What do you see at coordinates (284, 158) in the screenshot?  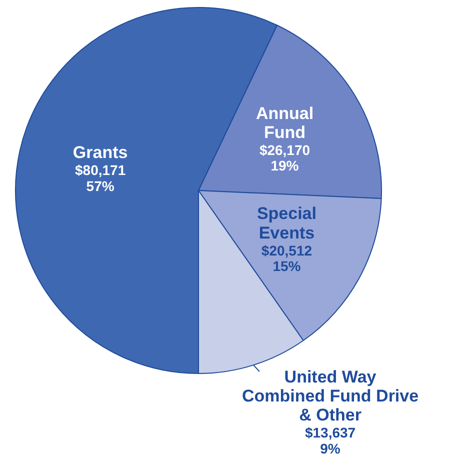 I see `data-label: $26,170 19%` at bounding box center [284, 158].